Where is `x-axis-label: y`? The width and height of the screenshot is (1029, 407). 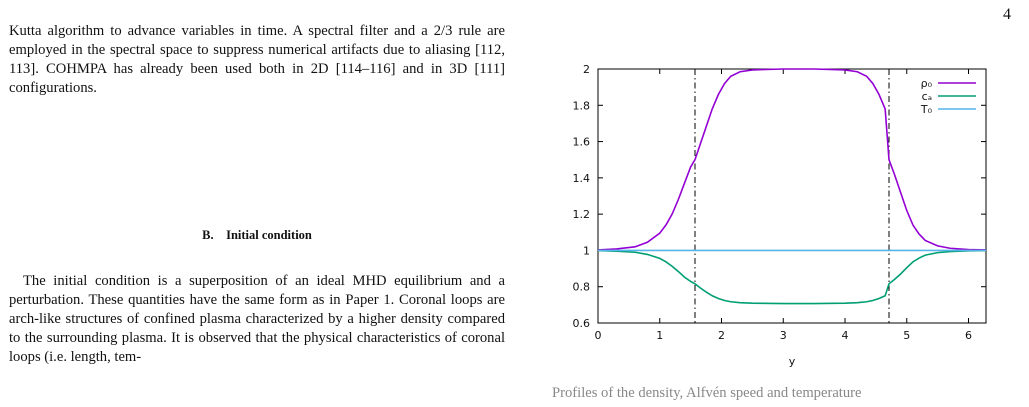 x-axis-label: y is located at coordinates (792, 361).